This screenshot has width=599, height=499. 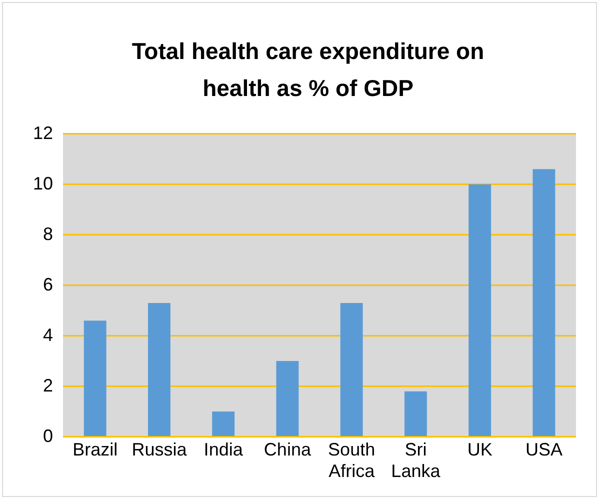 What do you see at coordinates (48, 234) in the screenshot?
I see `y-tick-label: 8` at bounding box center [48, 234].